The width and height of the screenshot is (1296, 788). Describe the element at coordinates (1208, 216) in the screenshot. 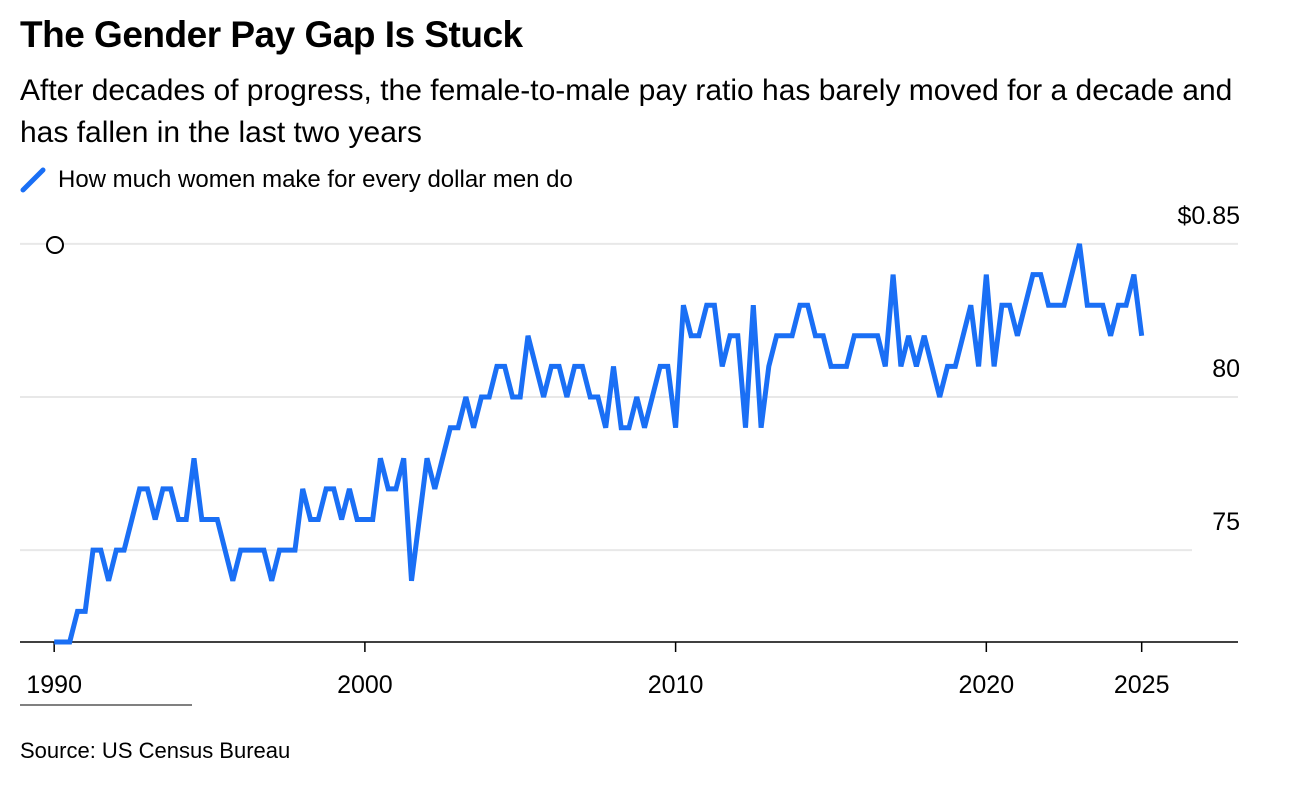

I see `y-tick-label: $0.85` at that location.